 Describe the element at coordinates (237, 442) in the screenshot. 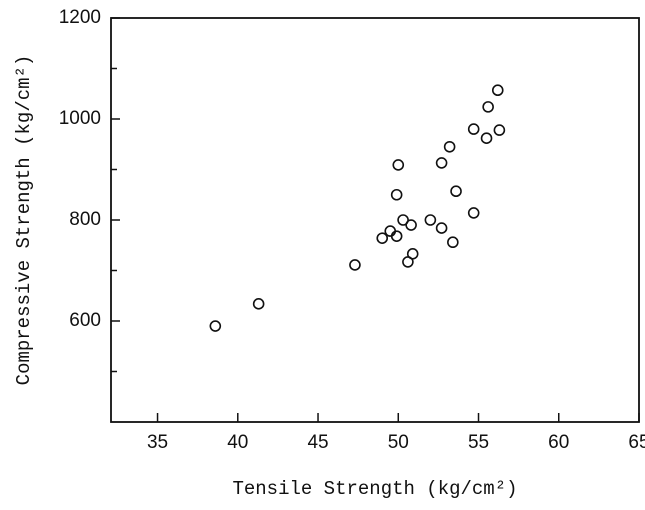

I see `x-tick-label: 40` at that location.